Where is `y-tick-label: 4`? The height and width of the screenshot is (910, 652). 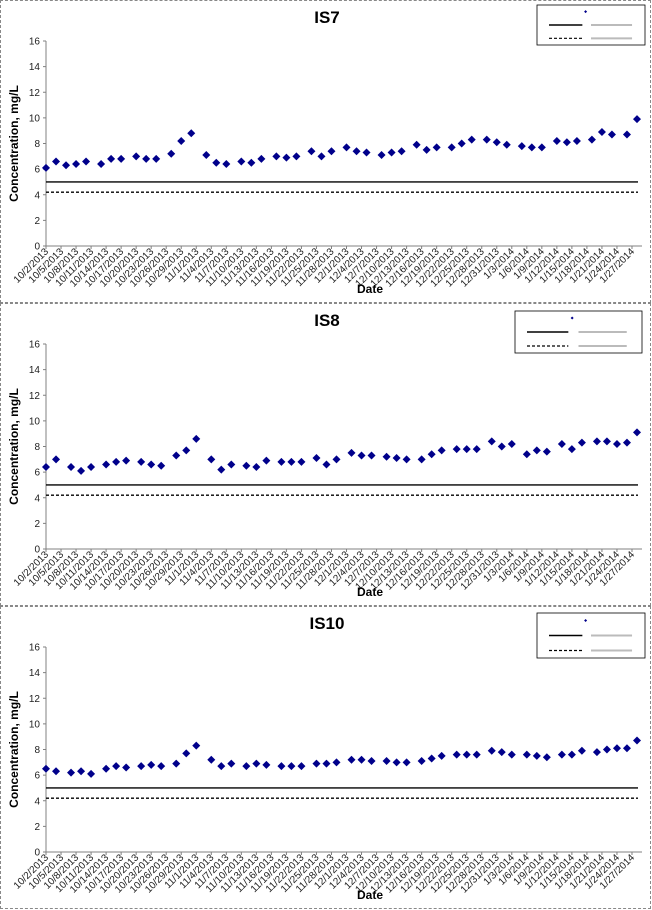 y-tick-label: 4 is located at coordinates (37, 498).